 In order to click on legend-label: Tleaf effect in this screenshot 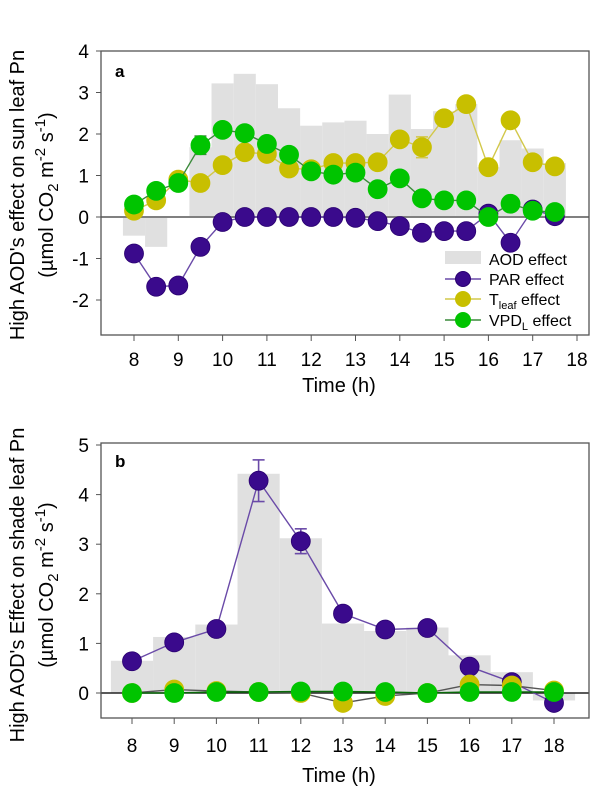, I will do `click(524, 302)`.